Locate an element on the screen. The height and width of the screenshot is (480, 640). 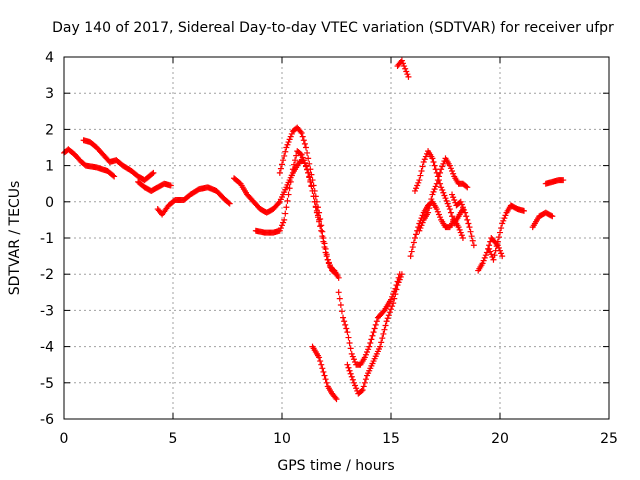
y-tick-labels: -6 -5 -4 -3 -2 -1 0 1 2 3 4 is located at coordinates (47, 239).